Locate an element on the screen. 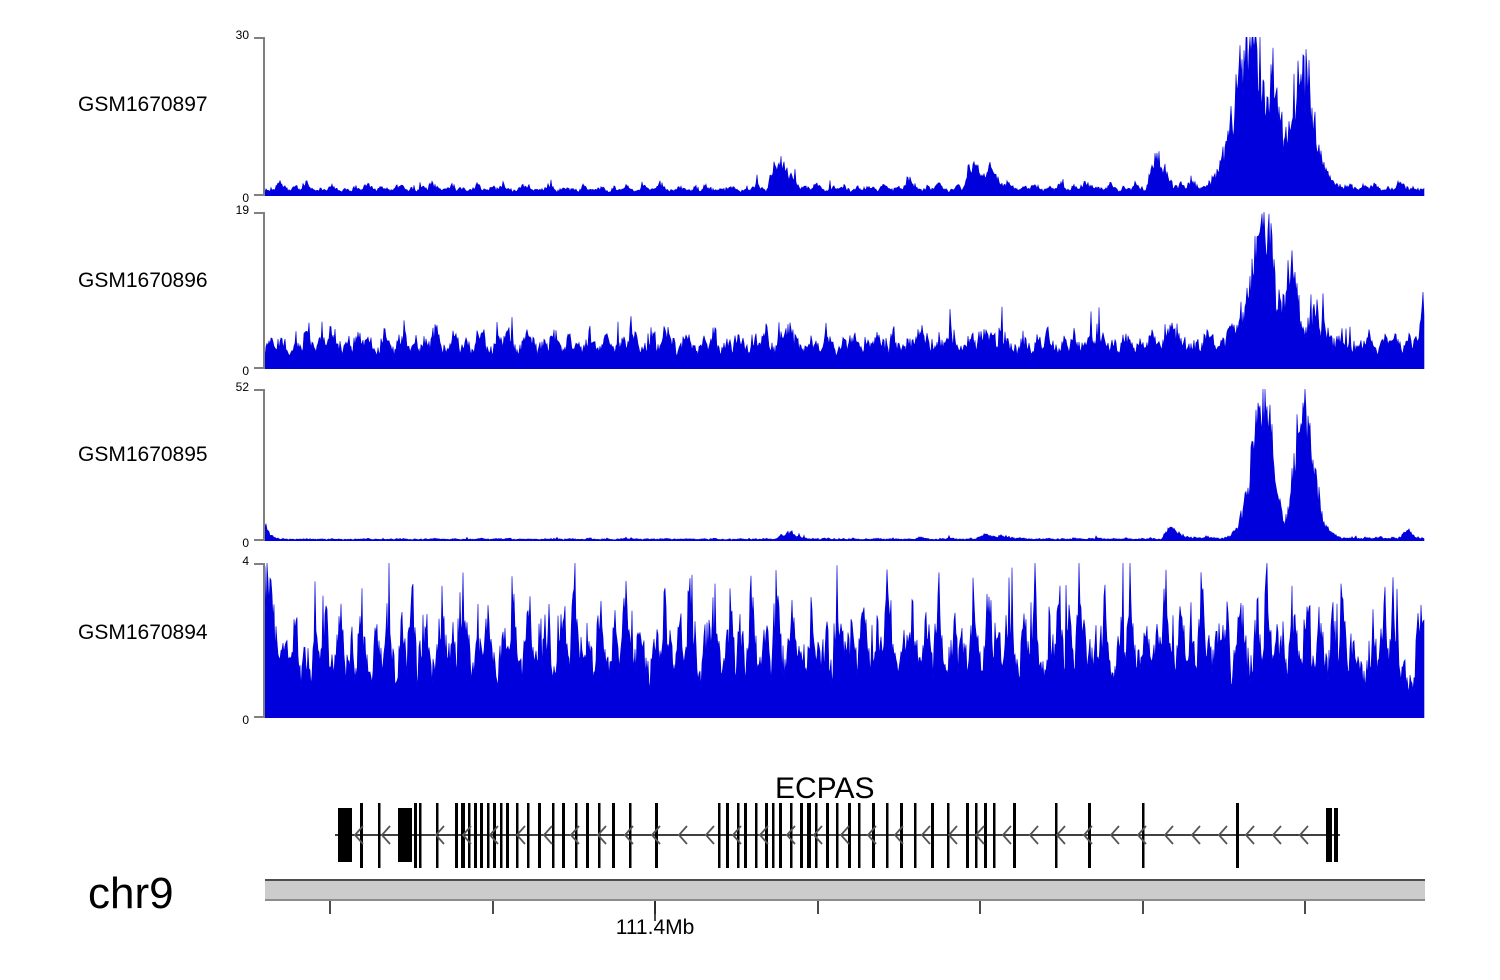  axis-max-label: 4 is located at coordinates (245, 561).